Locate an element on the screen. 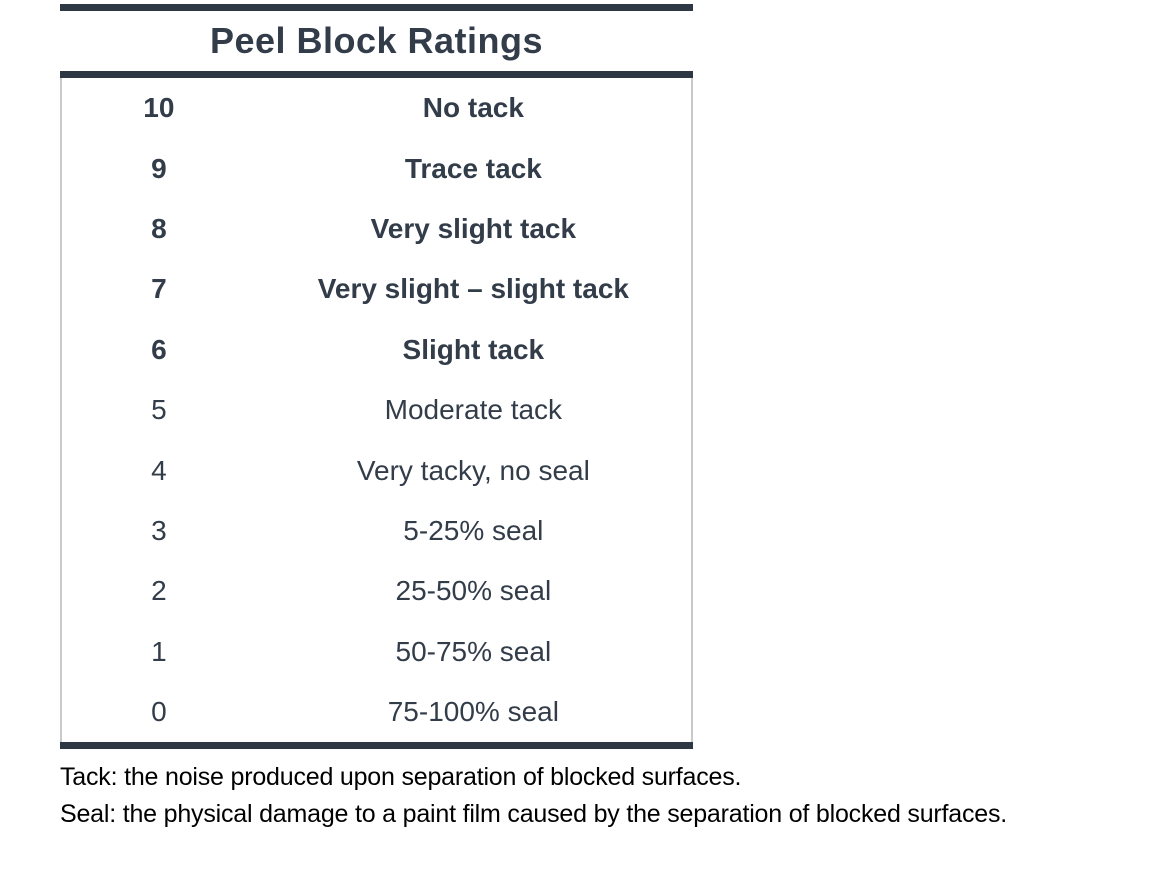  table-row: 4 Very tacky, no seal is located at coordinates (376, 470).